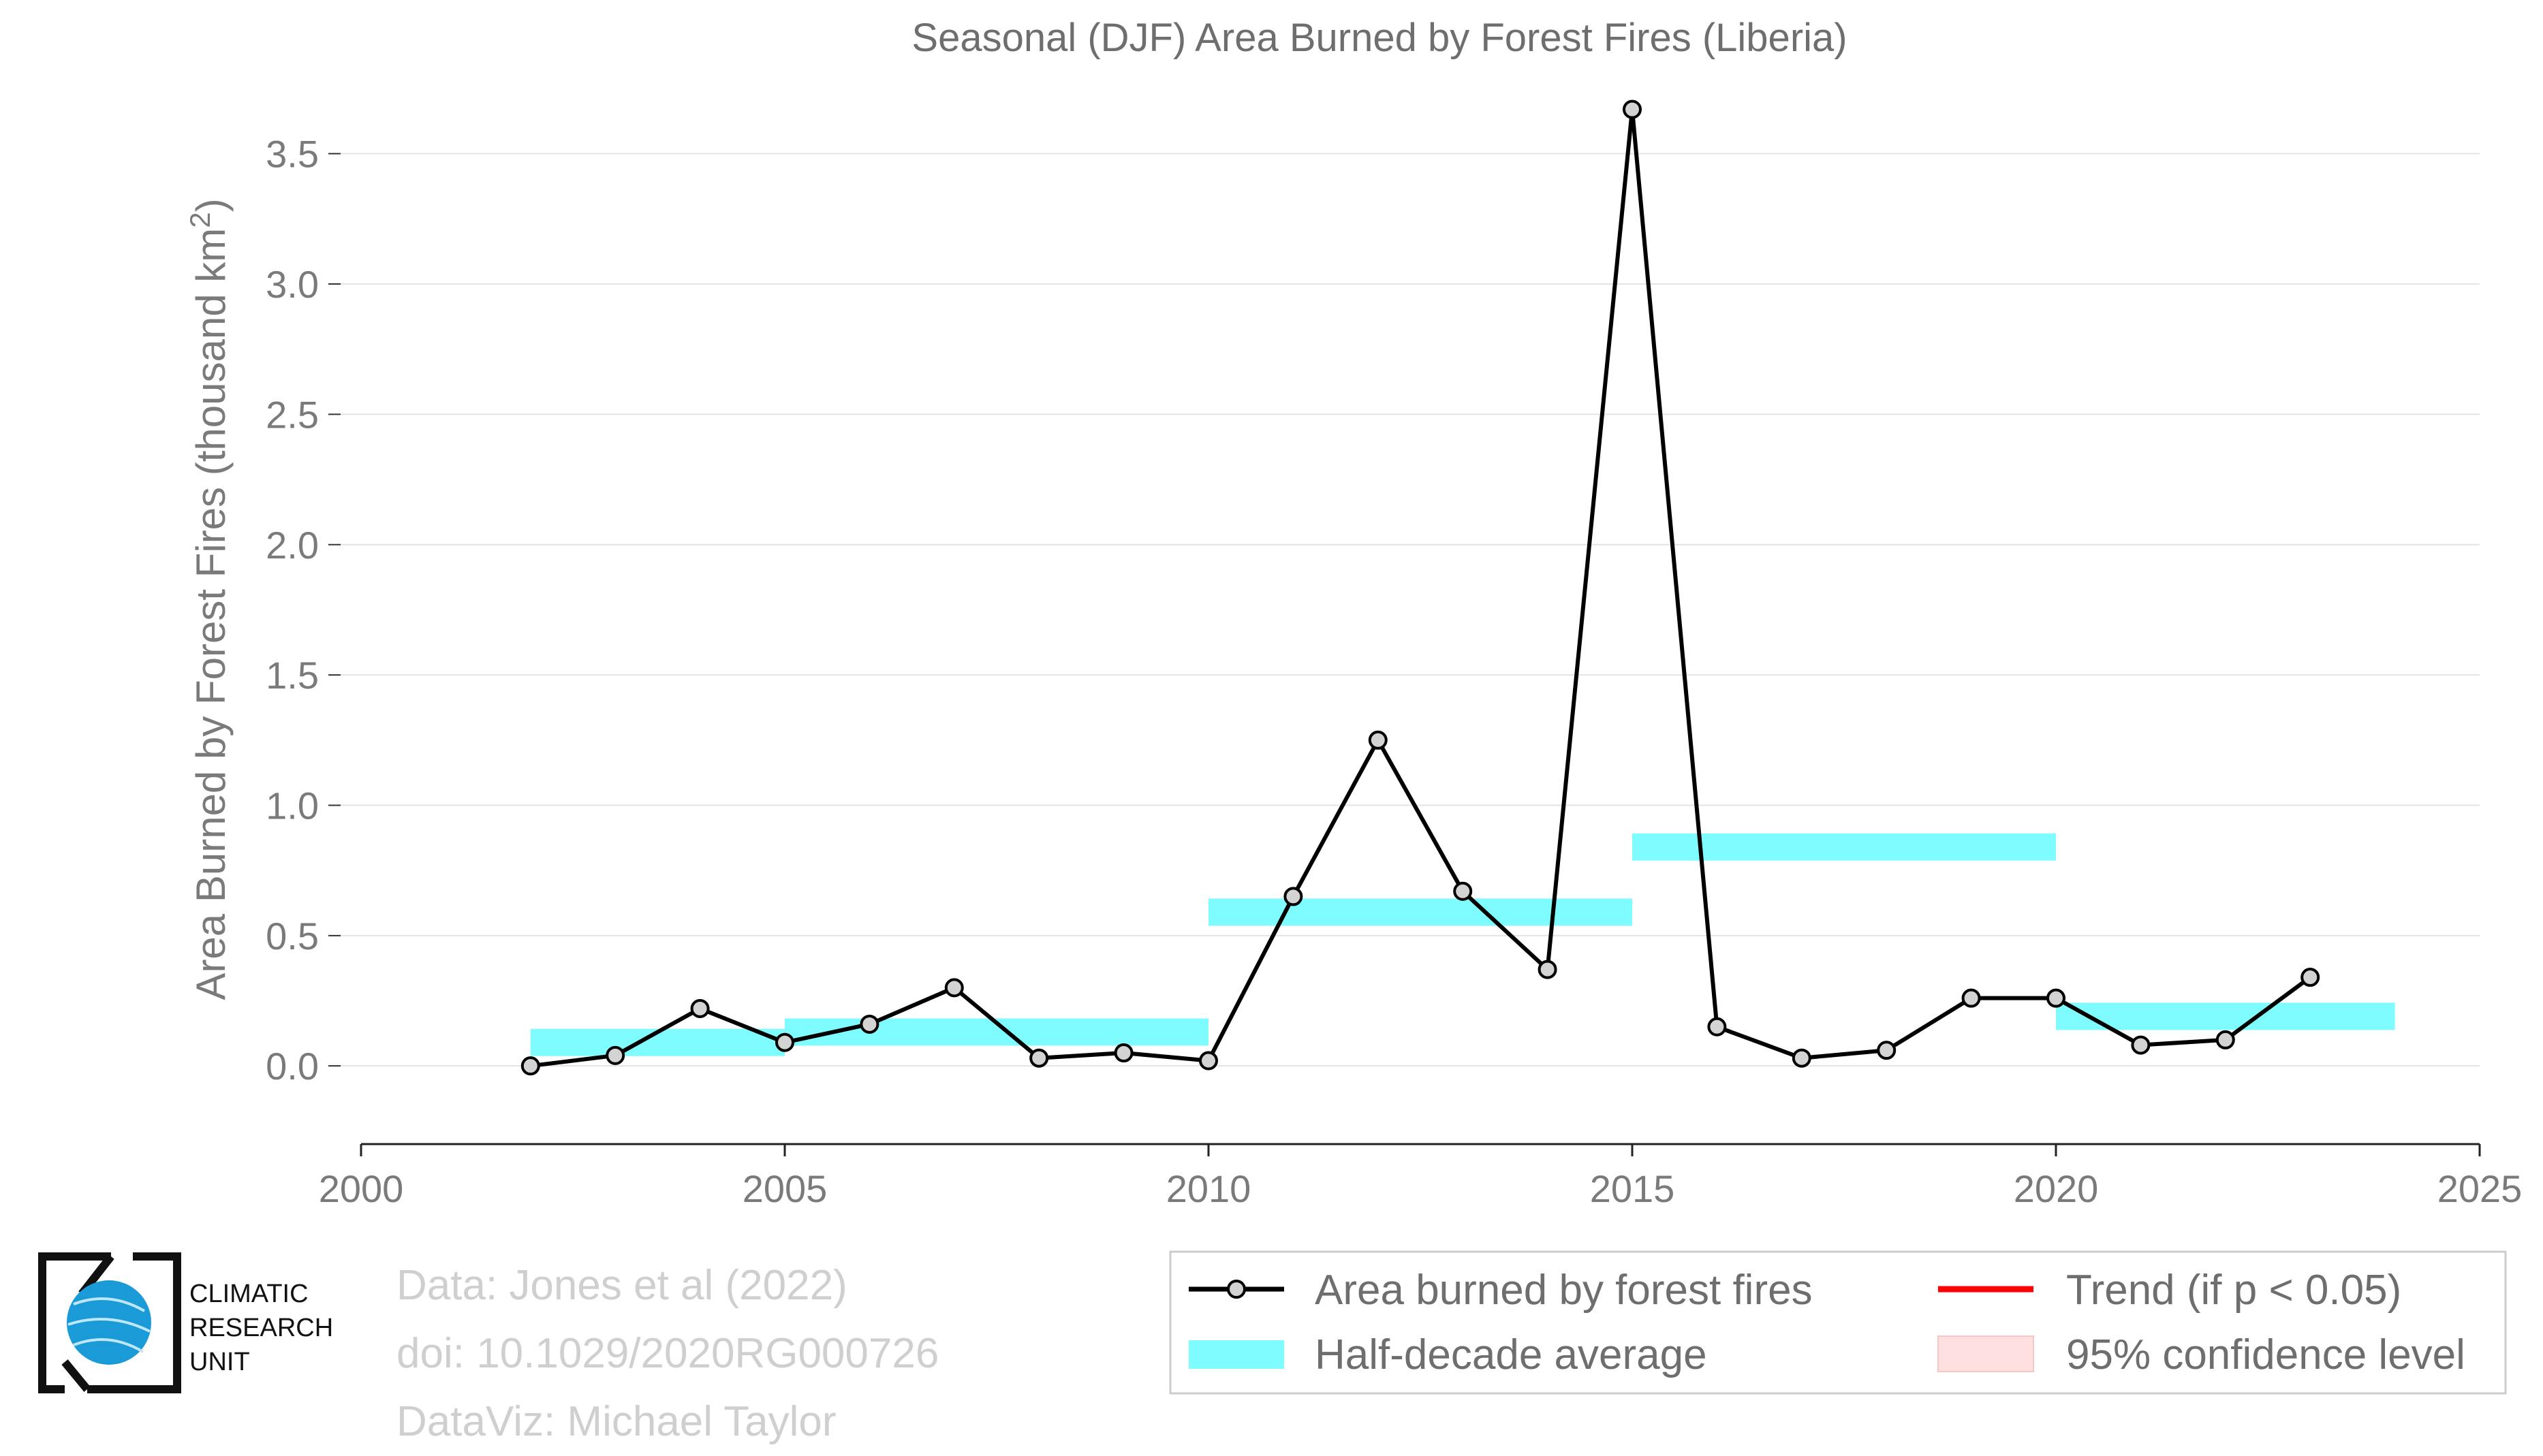 Image resolution: width=2543 pixels, height=1456 pixels. I want to click on legend-half-decade-patch-icon, so click(1236, 1354).